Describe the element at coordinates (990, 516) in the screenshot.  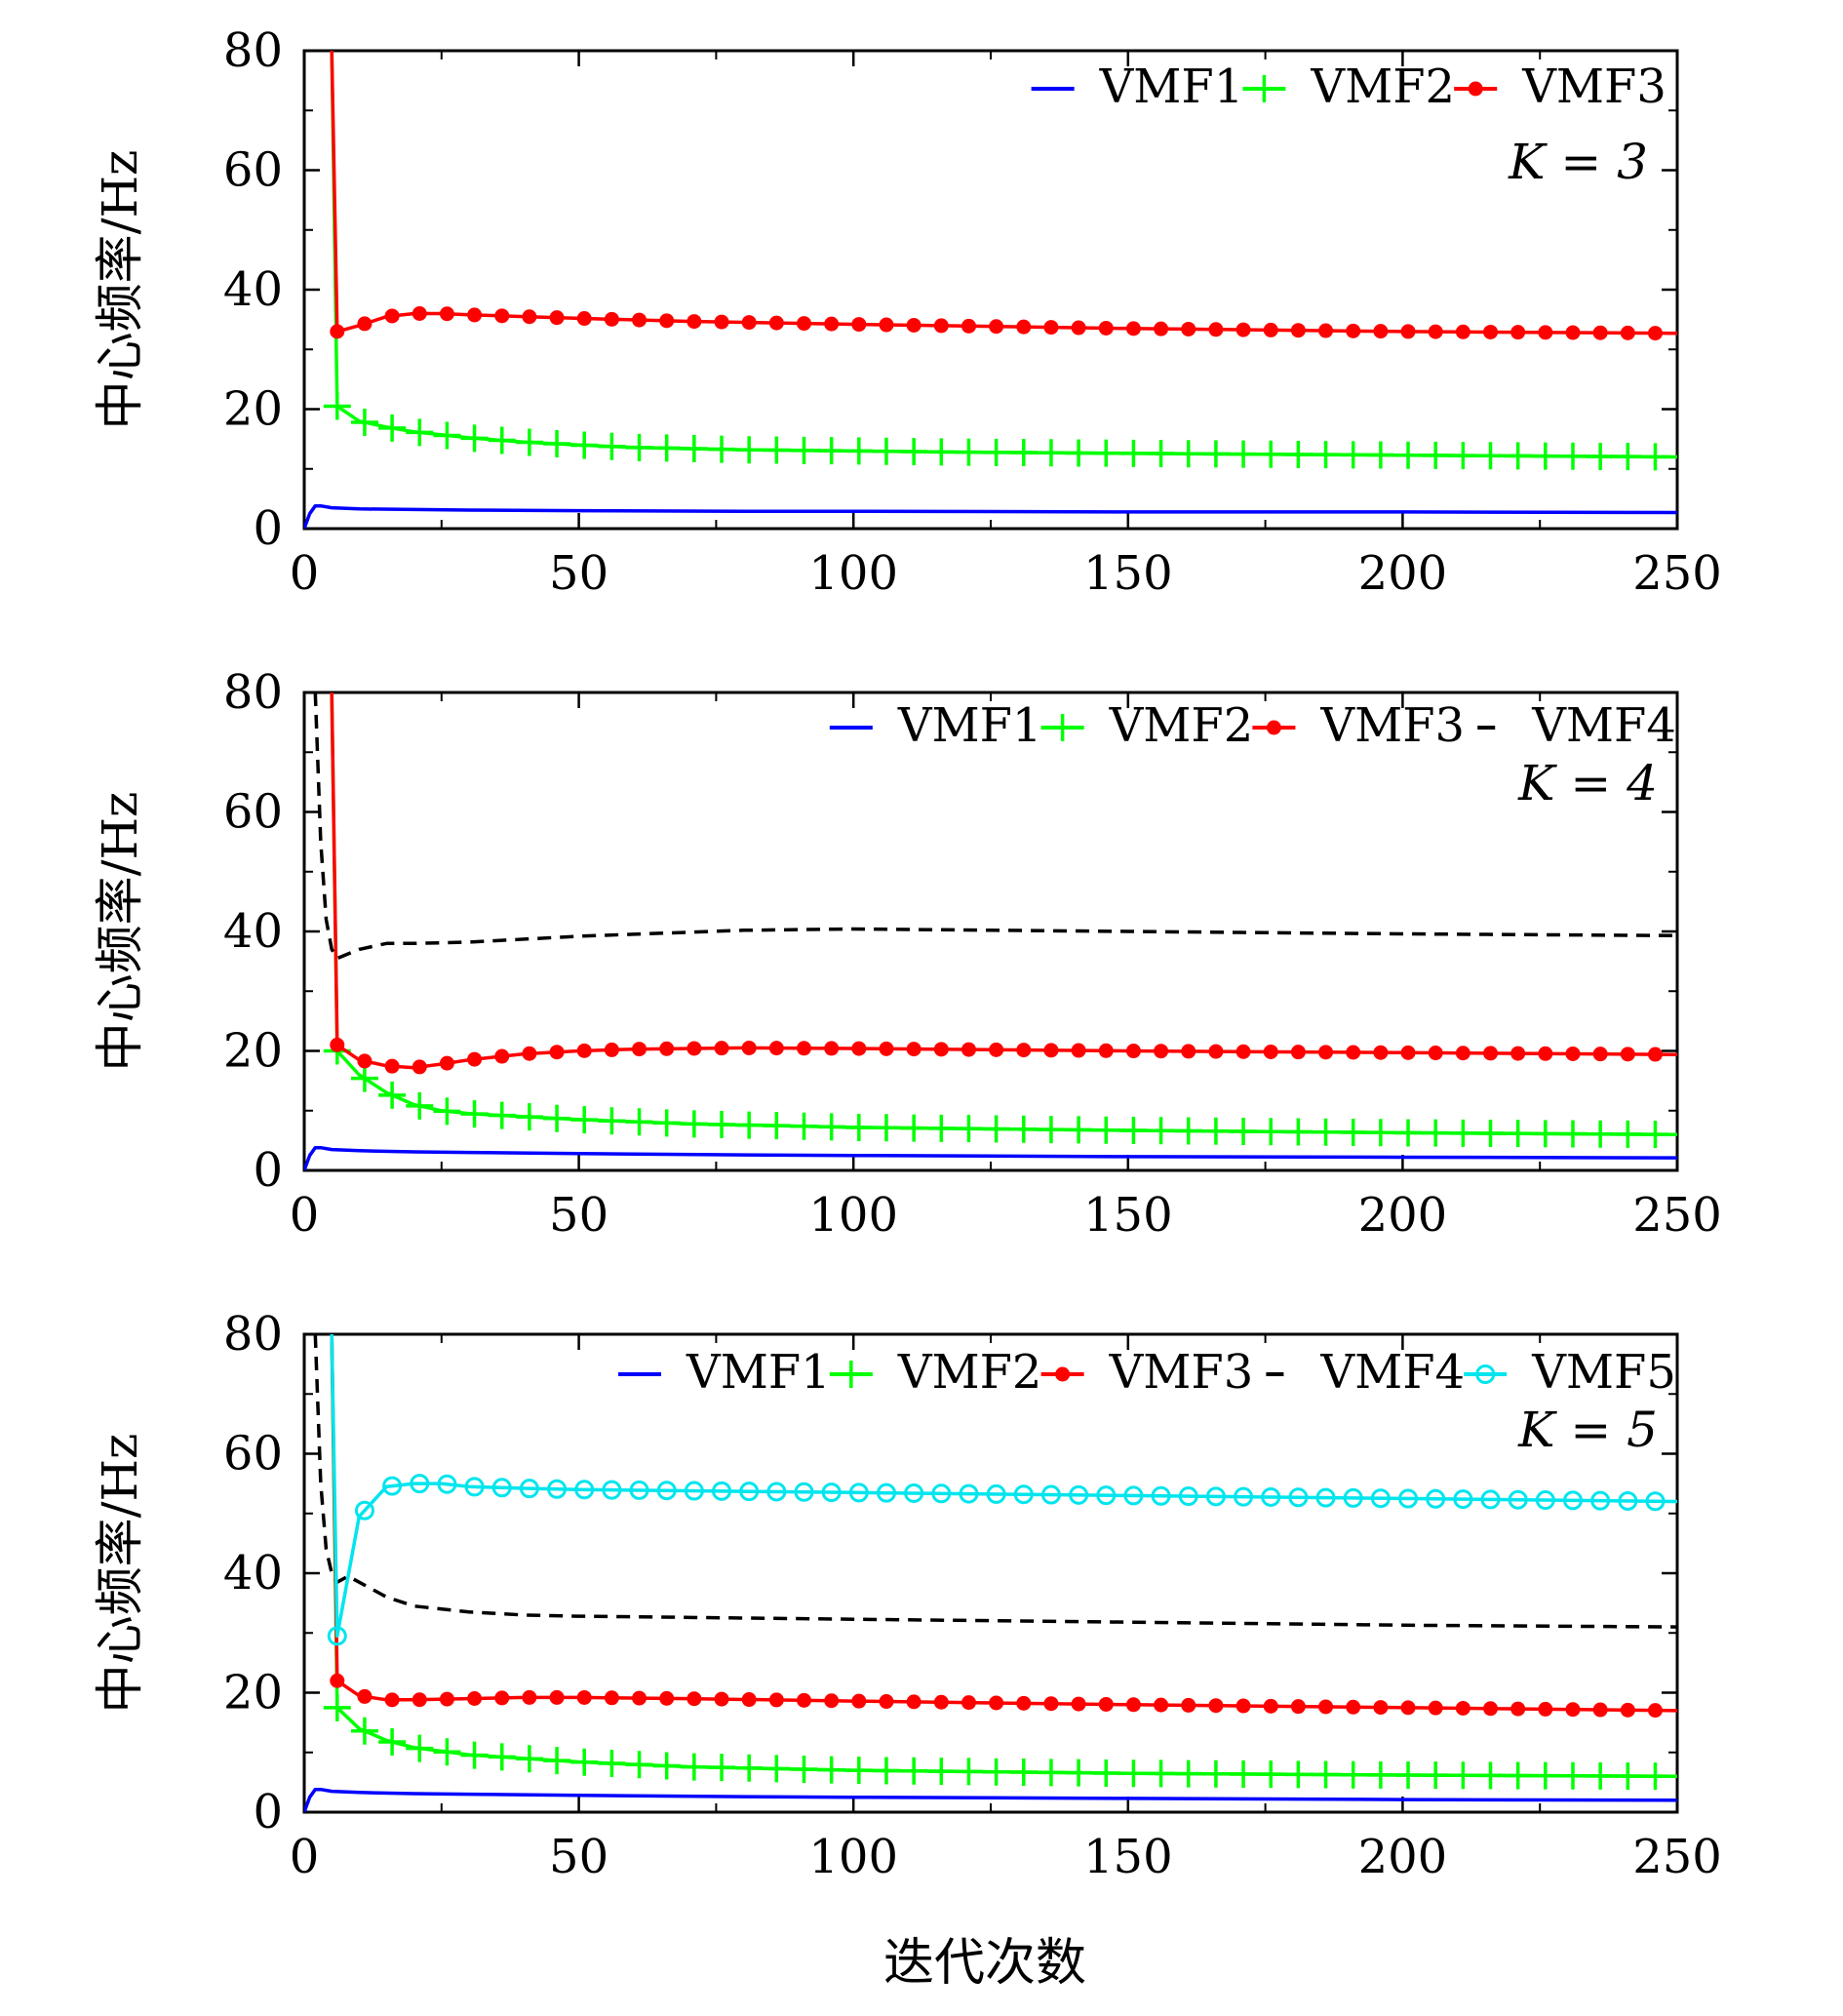
I see `series-vmf1` at that location.